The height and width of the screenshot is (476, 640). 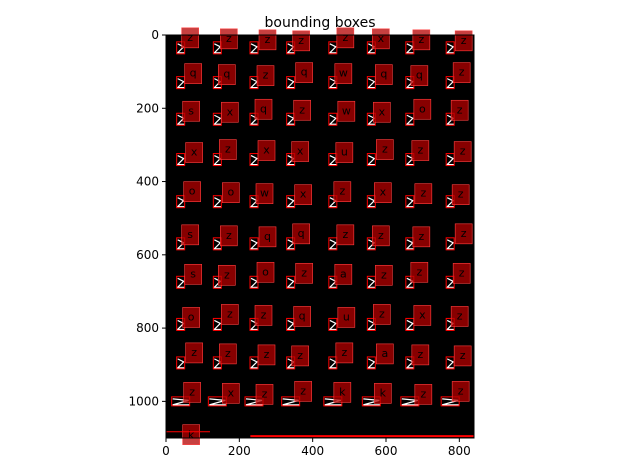 What do you see at coordinates (166, 451) in the screenshot?
I see `x-tick-label: 0` at bounding box center [166, 451].